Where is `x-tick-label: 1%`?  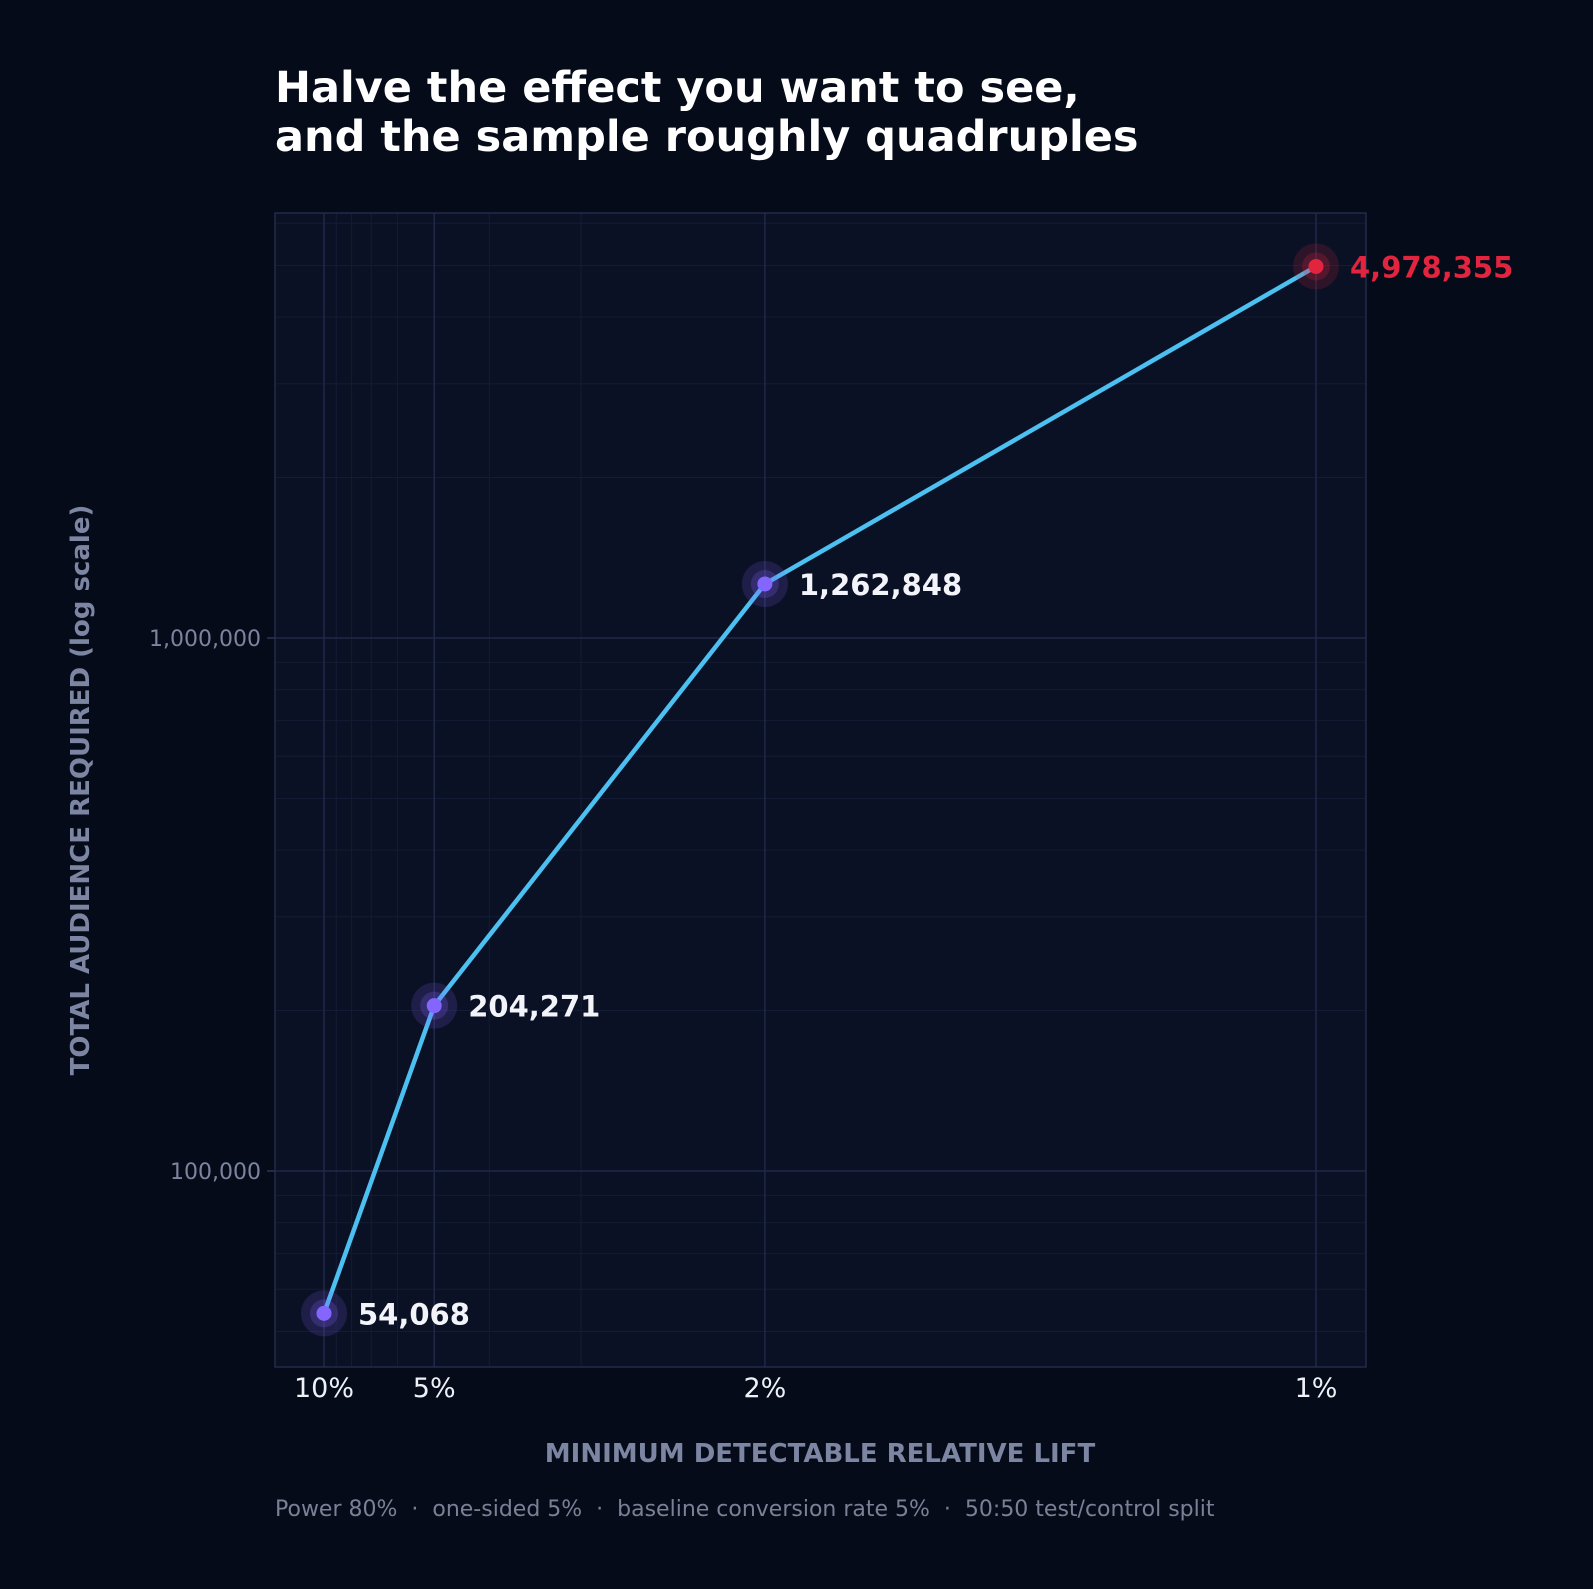 x-tick-label: 1% is located at coordinates (1316, 1388).